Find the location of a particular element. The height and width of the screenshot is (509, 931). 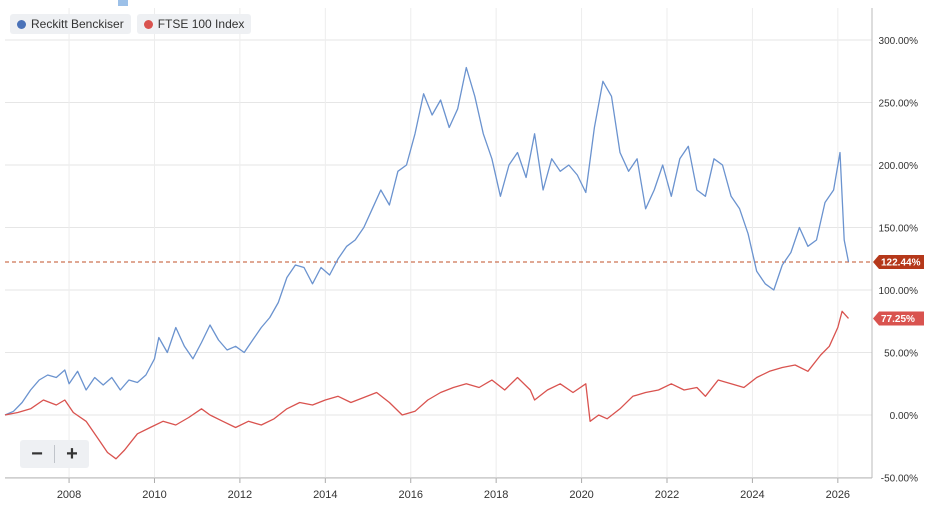

zoom-in-button: + is located at coordinates (72, 453).